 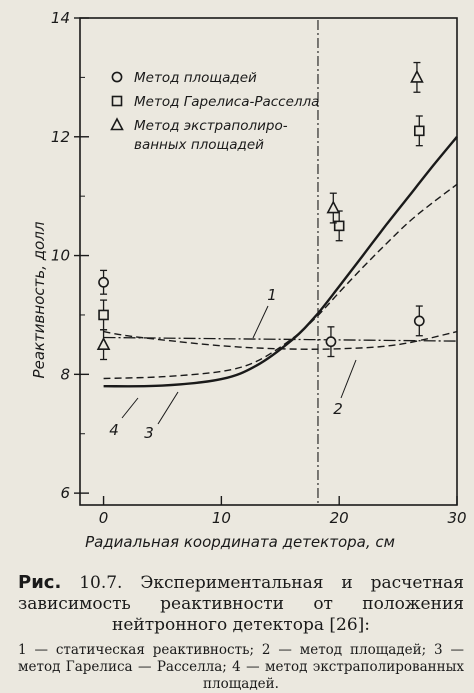 What do you see at coordinates (114, 430) in the screenshot?
I see `curve-4-label: 4` at bounding box center [114, 430].